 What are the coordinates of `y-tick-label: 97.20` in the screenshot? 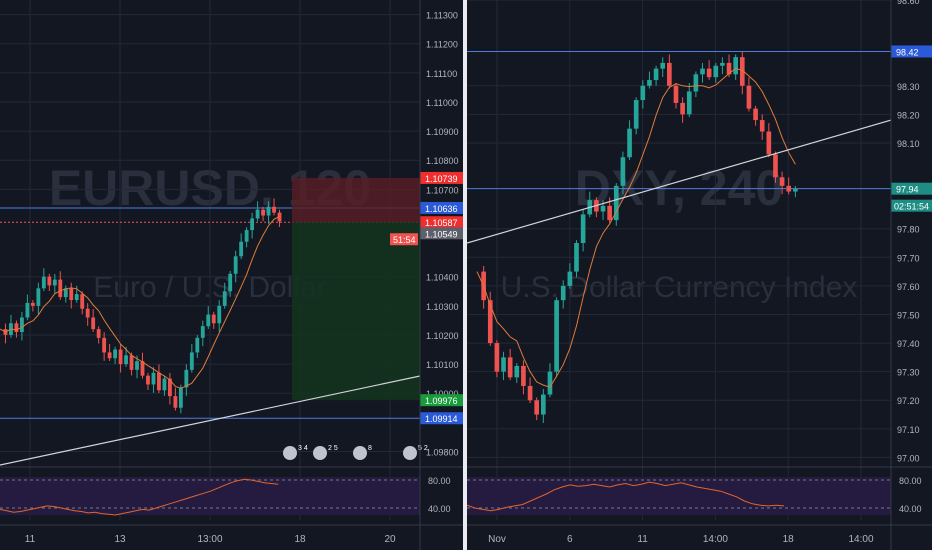 It's located at (908, 401).